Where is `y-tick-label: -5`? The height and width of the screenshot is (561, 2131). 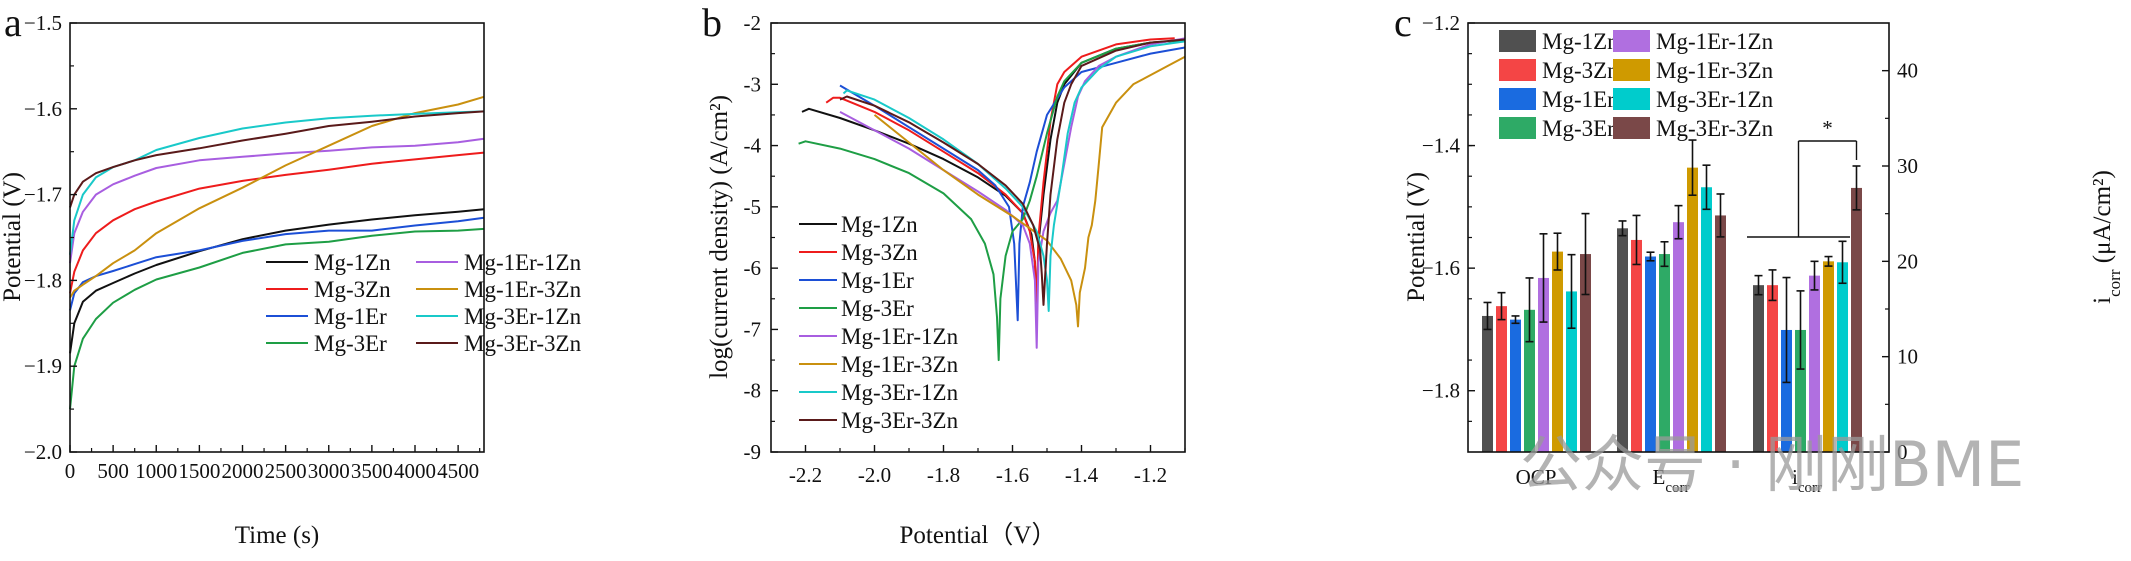
y-tick-label: -5 is located at coordinates (753, 207).